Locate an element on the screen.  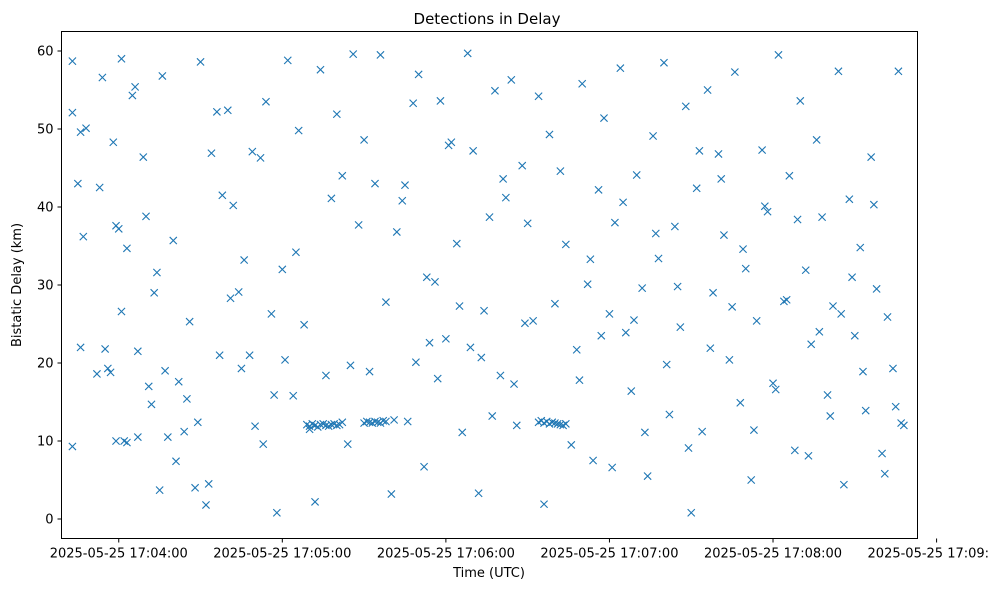
y-tick-label: 60 is located at coordinates (45, 52).